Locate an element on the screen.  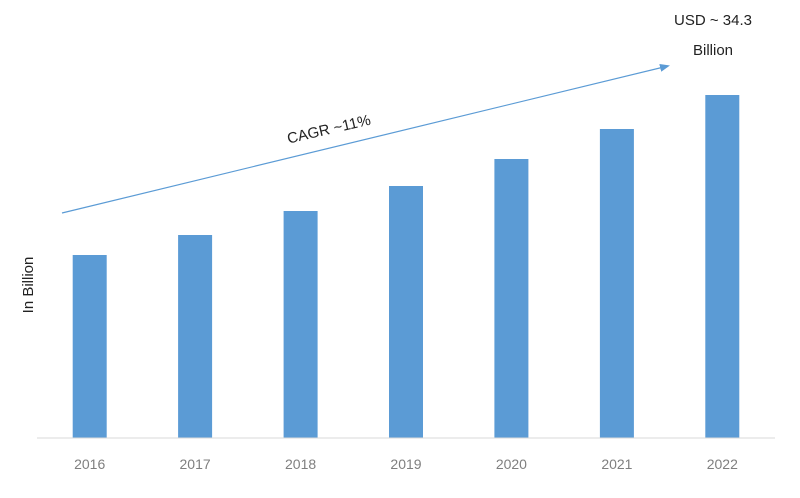
x-tick-label-2019: 2019 is located at coordinates (405, 464).